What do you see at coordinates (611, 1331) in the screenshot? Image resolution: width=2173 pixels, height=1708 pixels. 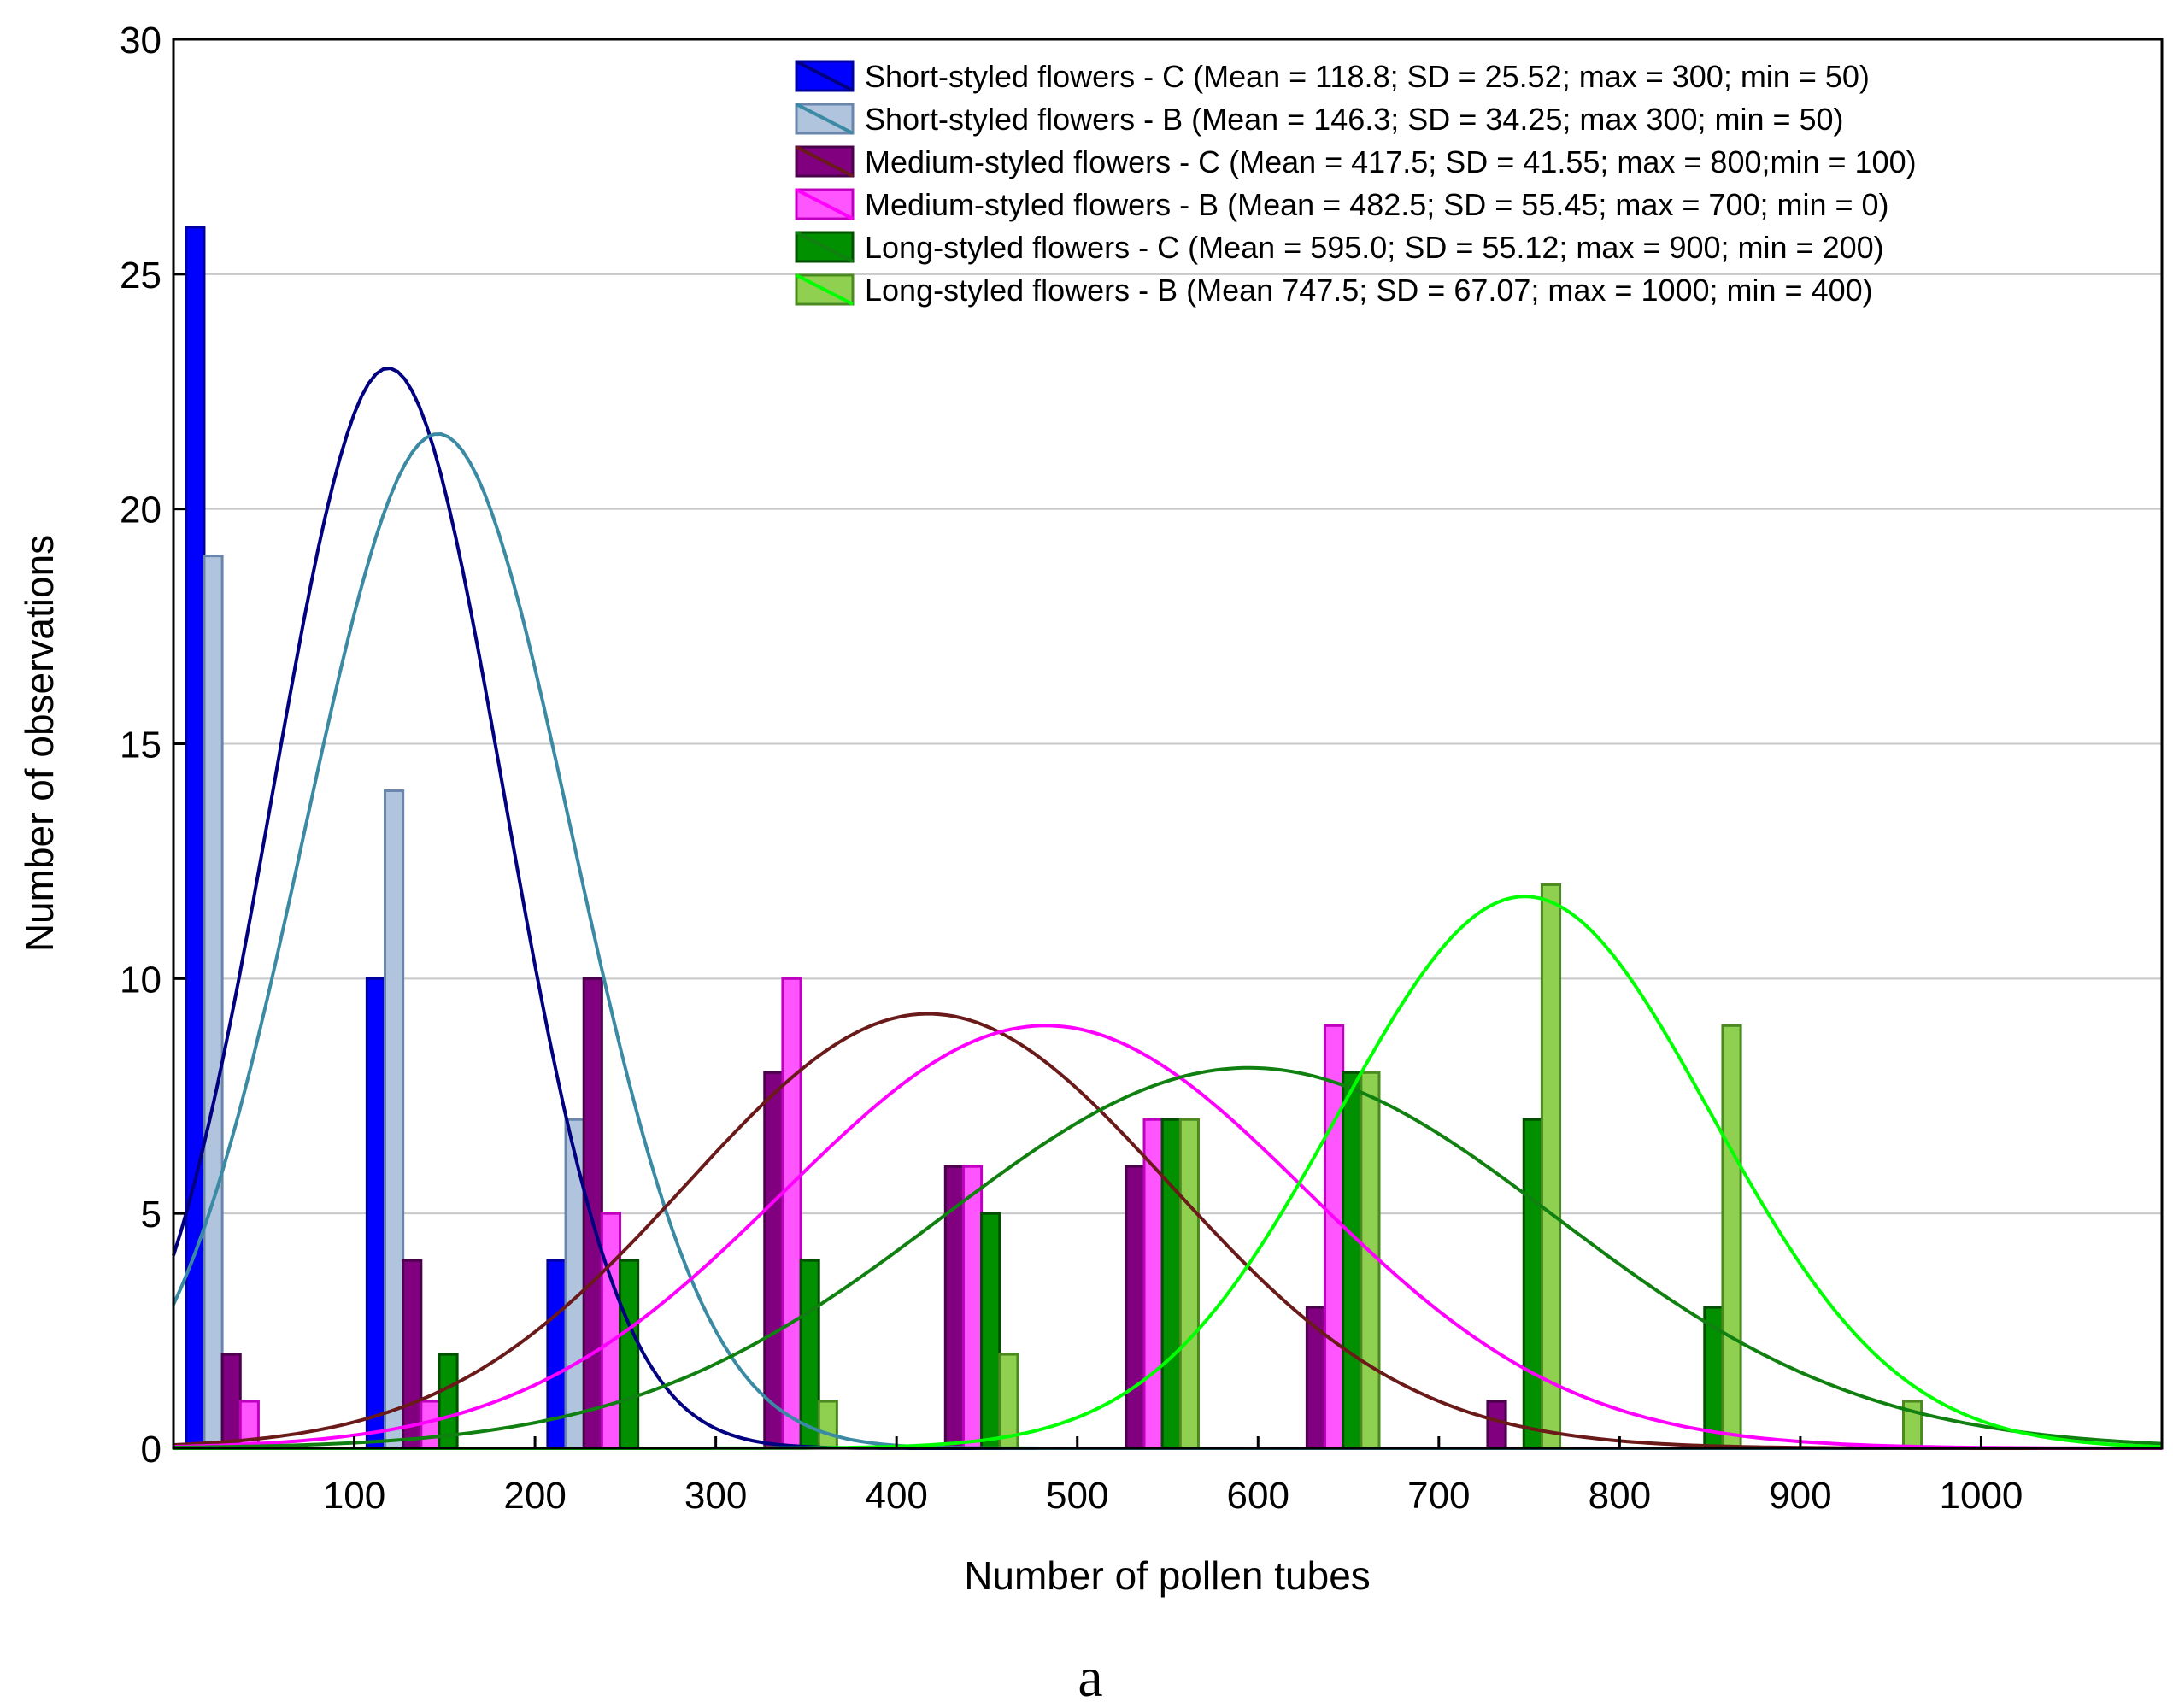 I see `bar-s3-bin2` at bounding box center [611, 1331].